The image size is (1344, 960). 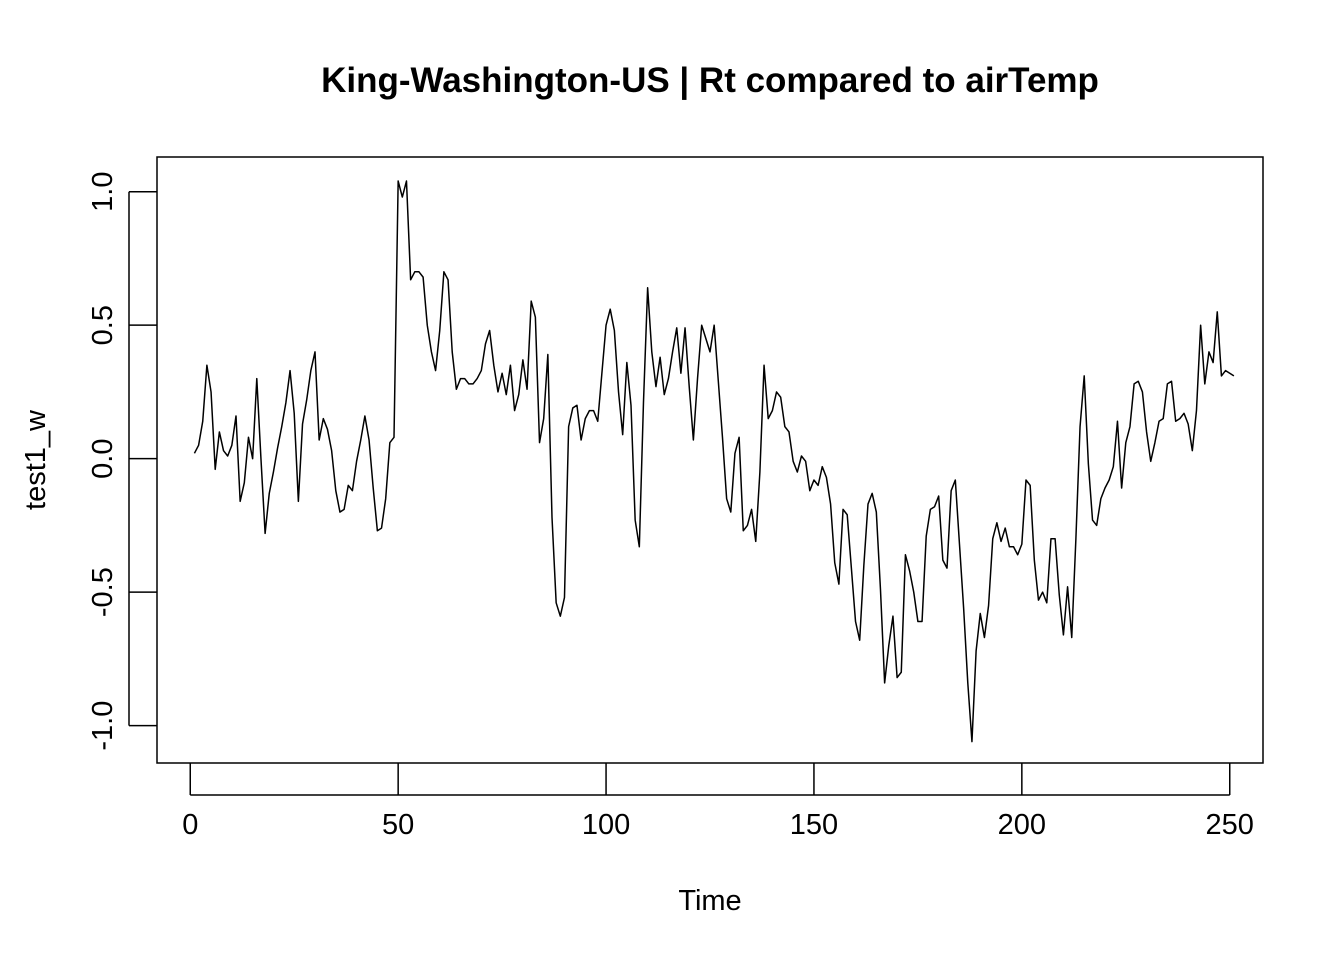 What do you see at coordinates (36, 459) in the screenshot?
I see `y-axis-label: test1_w` at bounding box center [36, 459].